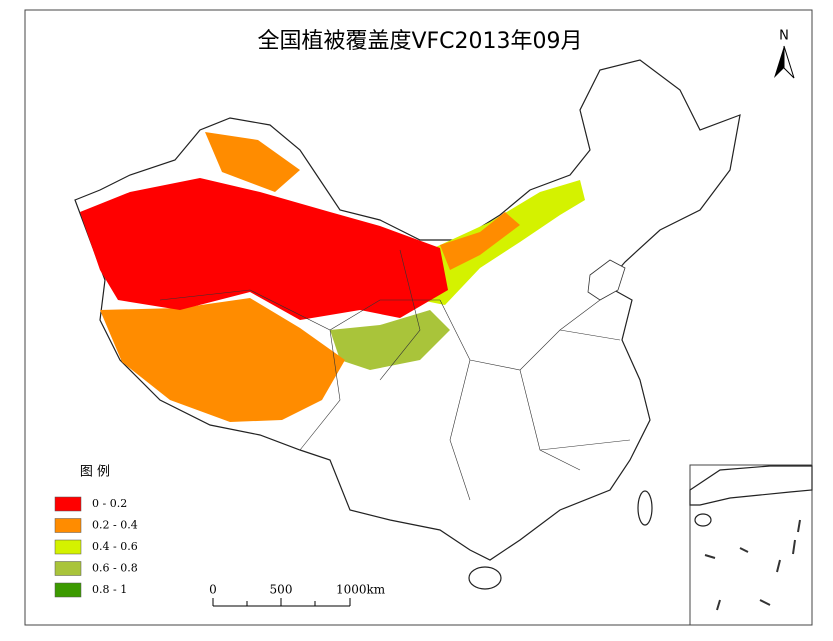 This screenshot has height=641, width=833. Describe the element at coordinates (115, 568) in the screenshot. I see `legend-label: 0.6 - 0.8` at that location.